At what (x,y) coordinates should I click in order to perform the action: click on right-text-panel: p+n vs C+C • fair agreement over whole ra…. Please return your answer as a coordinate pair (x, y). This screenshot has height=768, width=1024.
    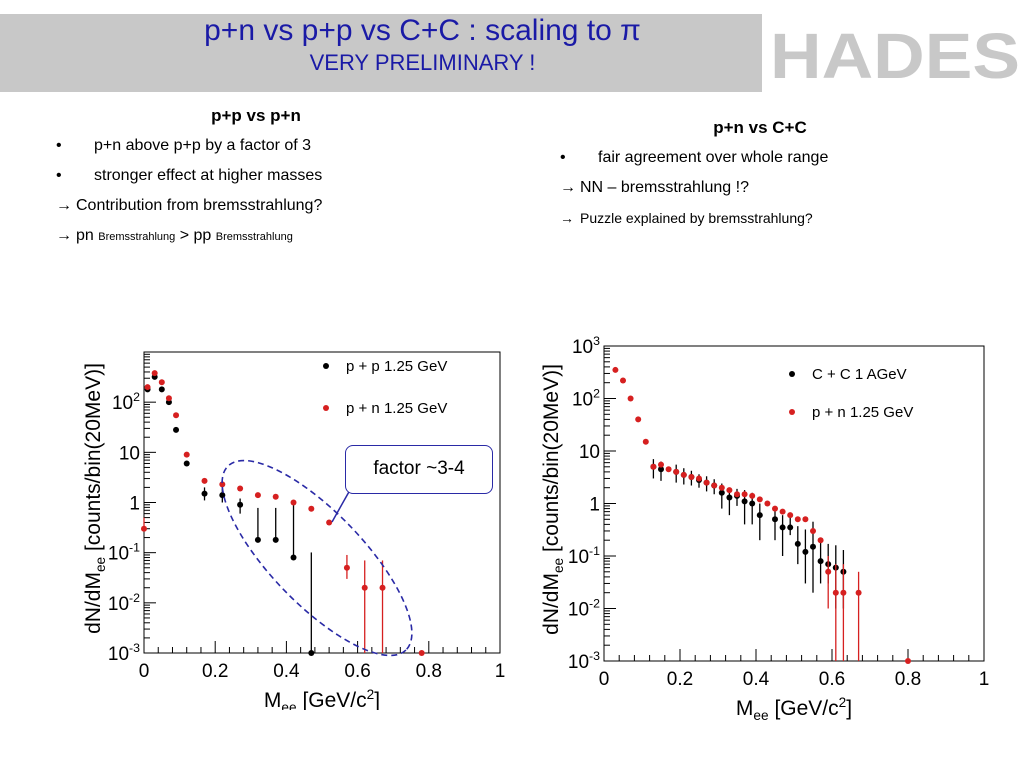
    Looking at the image, I should click on (760, 178).